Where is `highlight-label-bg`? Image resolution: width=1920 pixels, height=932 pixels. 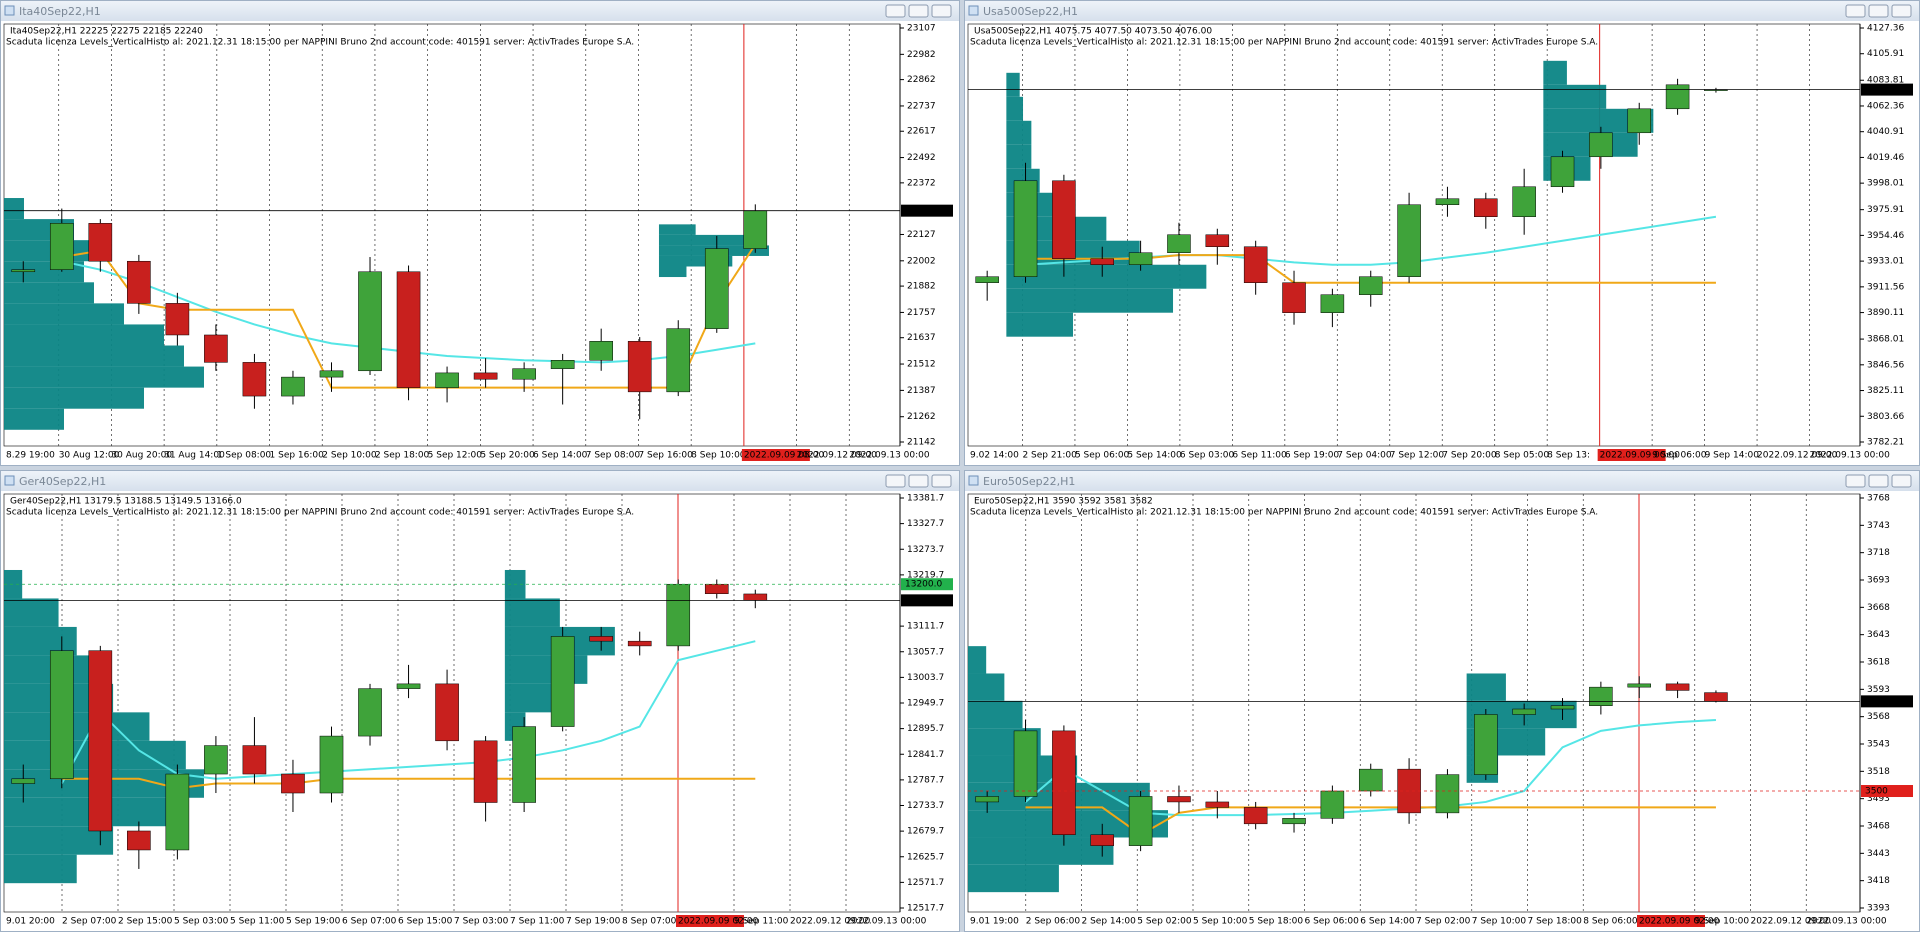 highlight-label-bg is located at coordinates (1631, 455).